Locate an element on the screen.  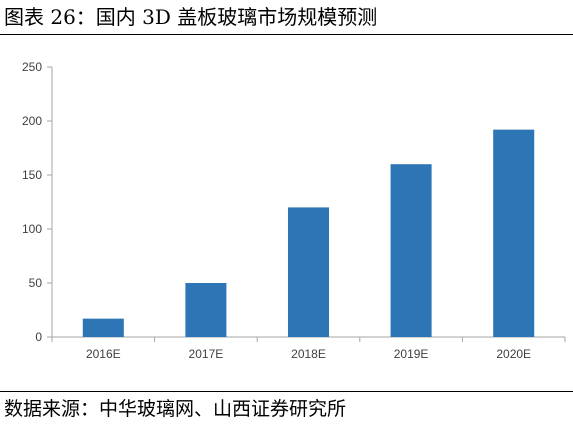
bar-2018E is located at coordinates (308, 272).